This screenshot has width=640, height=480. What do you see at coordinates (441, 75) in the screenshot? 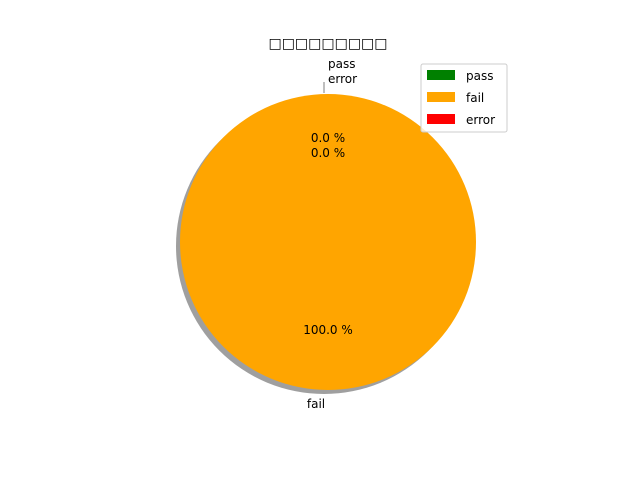
I see `legend-swatch-pass` at bounding box center [441, 75].